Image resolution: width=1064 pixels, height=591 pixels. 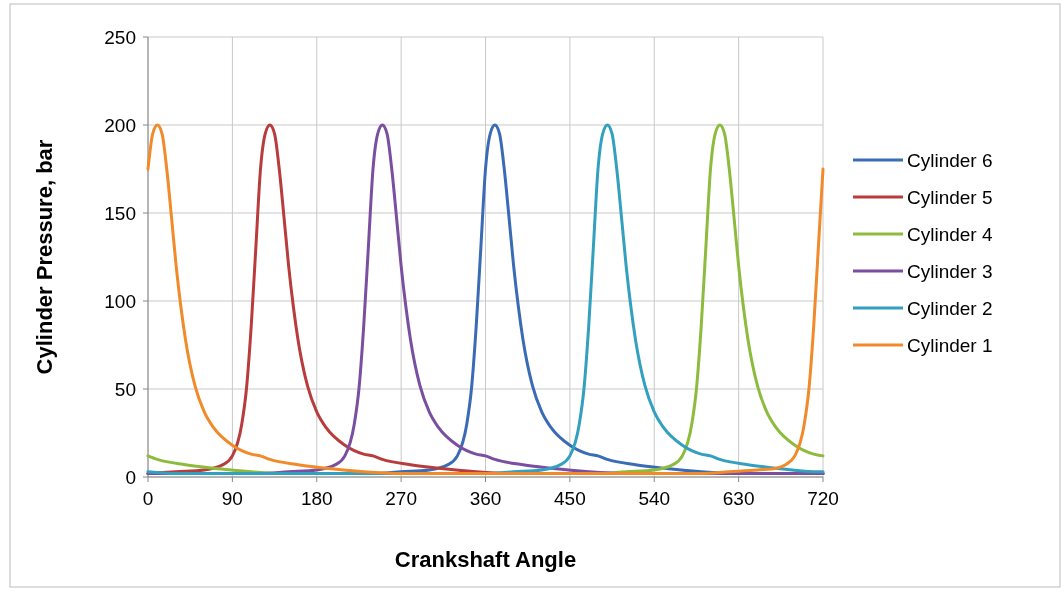 I want to click on x-tick-label: 720, so click(x=823, y=498).